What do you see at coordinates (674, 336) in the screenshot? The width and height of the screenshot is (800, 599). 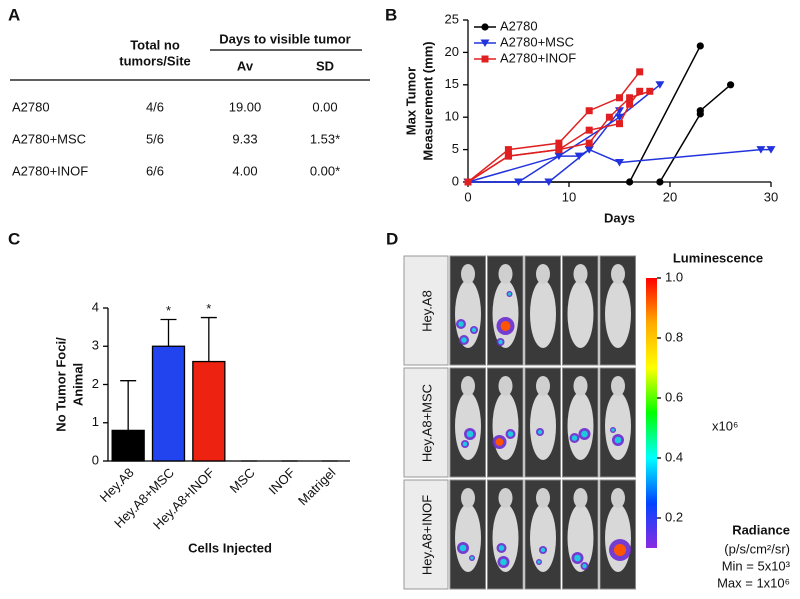 I see `colorbar-tick-label: 0.8` at bounding box center [674, 336].